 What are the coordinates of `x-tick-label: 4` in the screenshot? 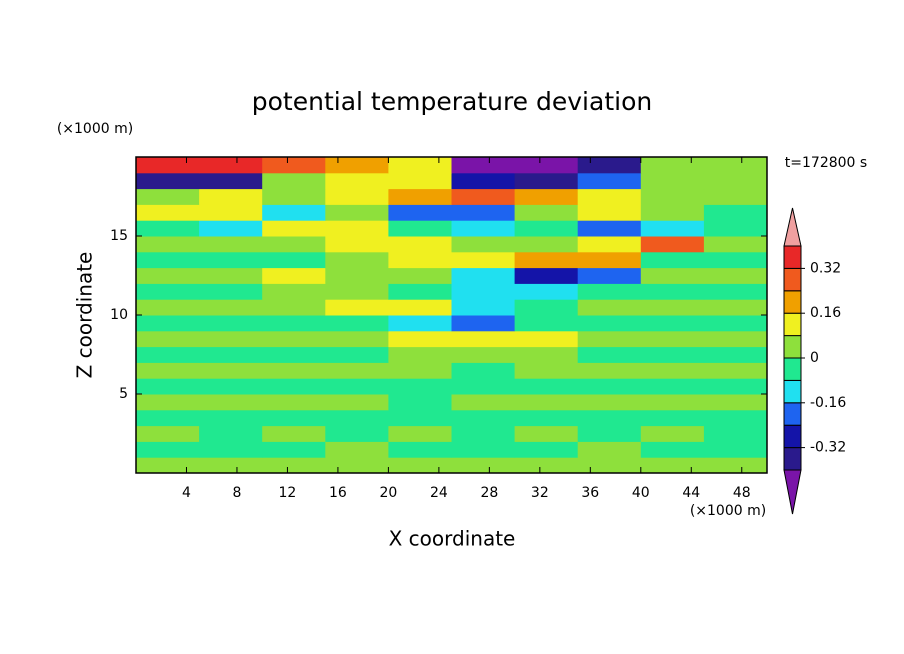 It's located at (186, 493).